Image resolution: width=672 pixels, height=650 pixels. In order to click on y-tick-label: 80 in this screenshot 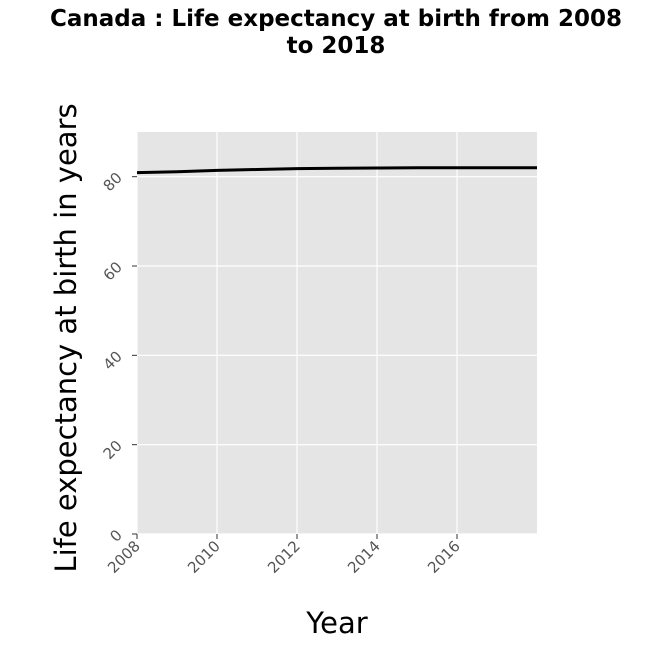, I will do `click(113, 182)`.